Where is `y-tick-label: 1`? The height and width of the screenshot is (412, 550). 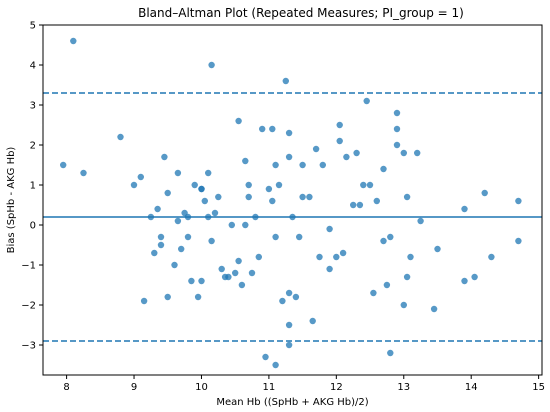
y-tick-label: 1 is located at coordinates (33, 186).